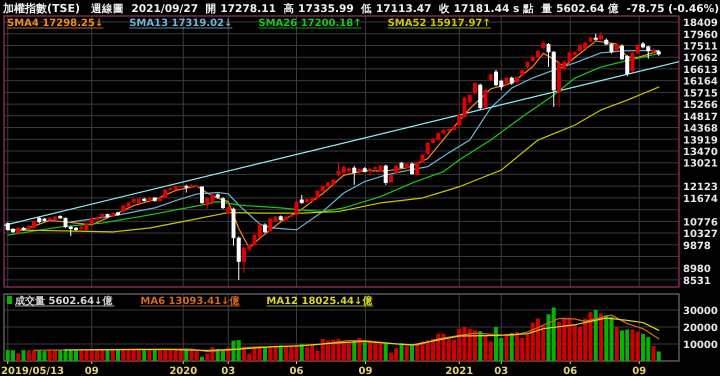  What do you see at coordinates (700, 199) in the screenshot?
I see `y-tick-label: 11674` at bounding box center [700, 199].